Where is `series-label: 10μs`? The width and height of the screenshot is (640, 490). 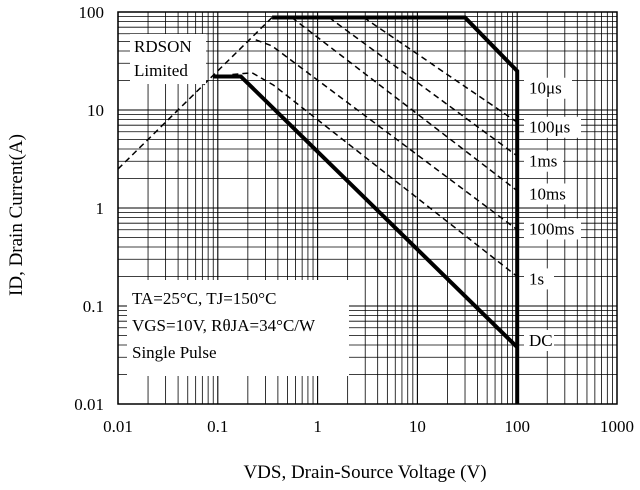 series-label: 10μs is located at coordinates (545, 88).